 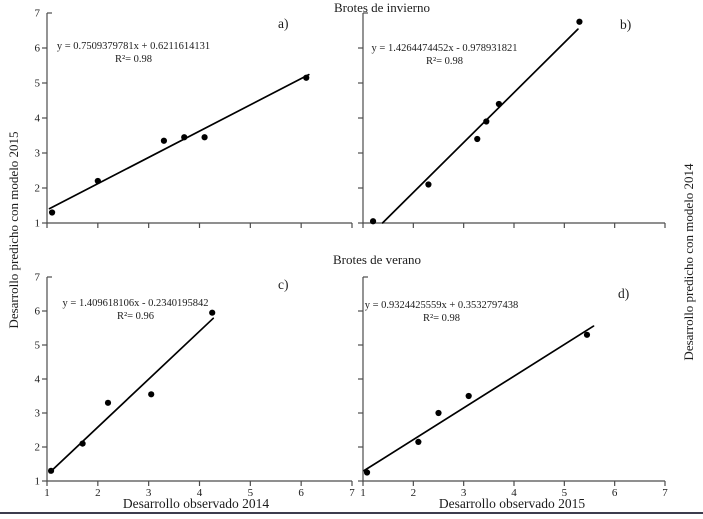 What do you see at coordinates (688, 262) in the screenshot?
I see `right-y-axis-title: Desarrollo predicho con modelo 2014` at bounding box center [688, 262].